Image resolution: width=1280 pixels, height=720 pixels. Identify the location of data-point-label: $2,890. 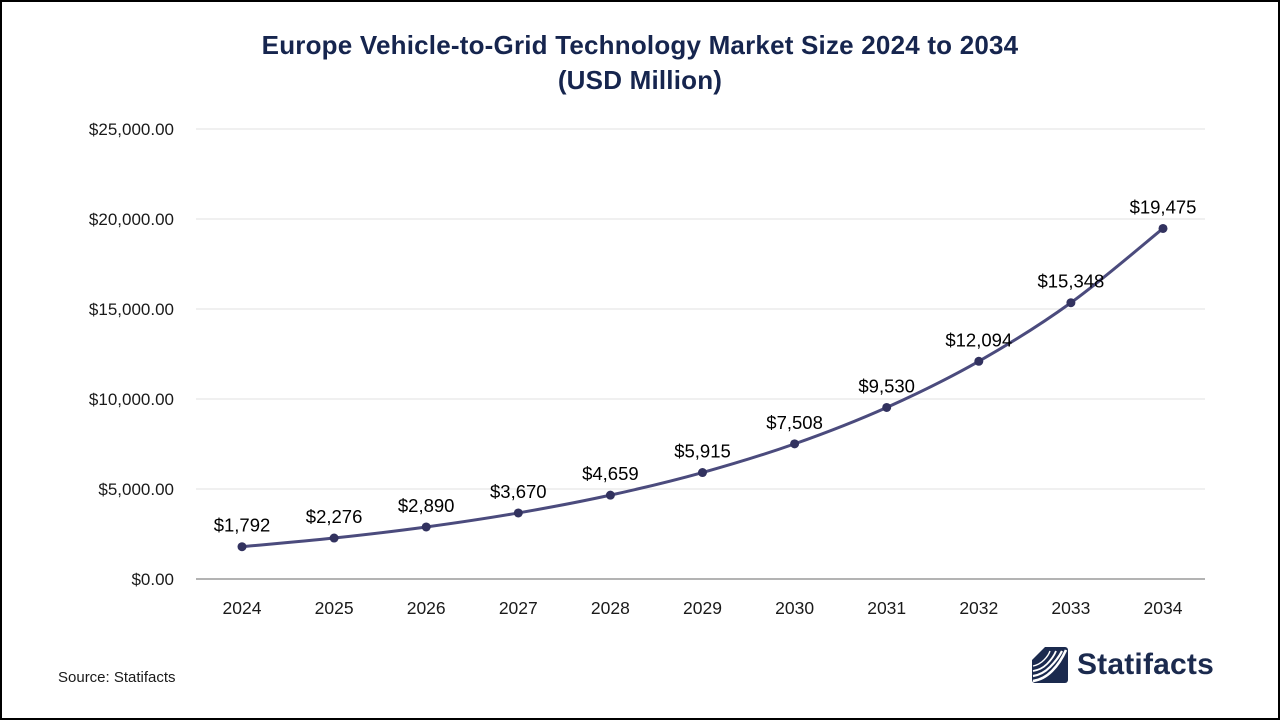
(426, 505).